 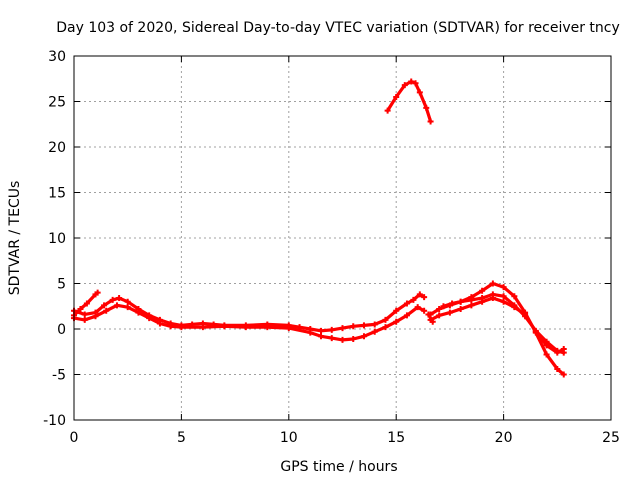 I want to click on y-tick-label: -10, so click(x=54, y=421).